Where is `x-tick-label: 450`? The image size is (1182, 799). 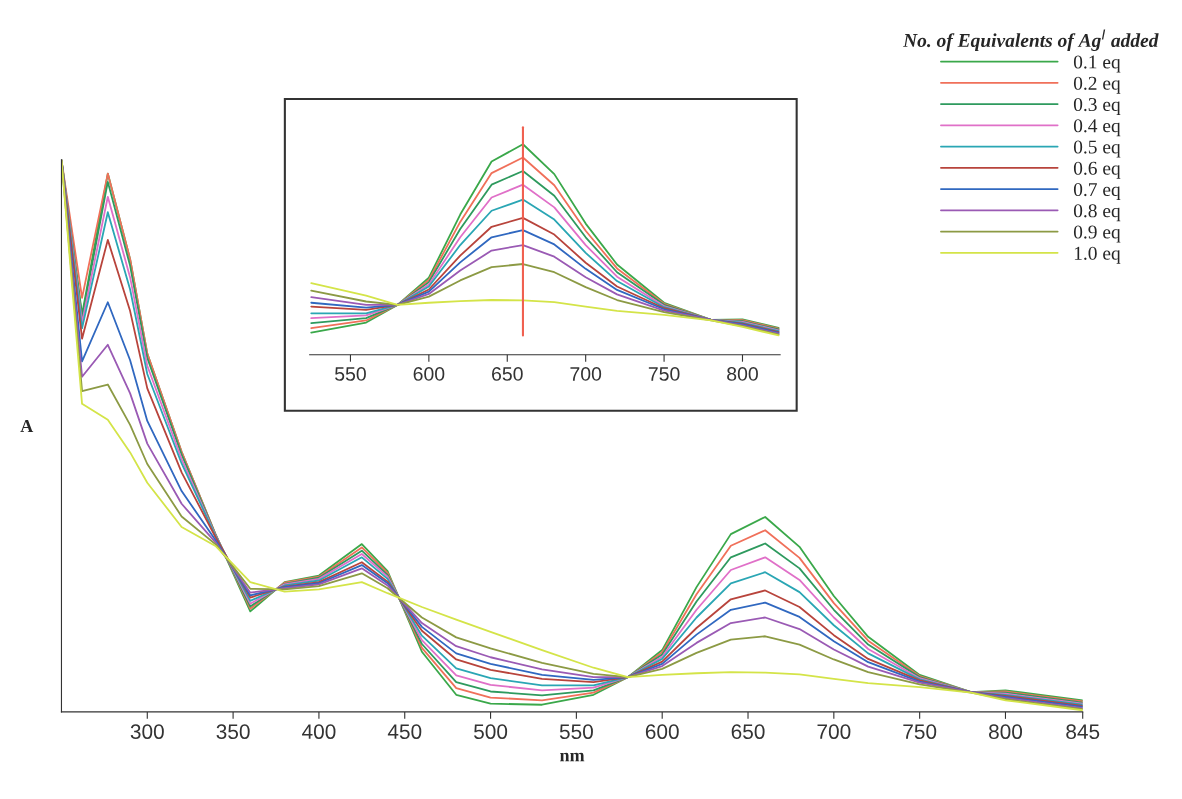
x-tick-label: 450 is located at coordinates (404, 732).